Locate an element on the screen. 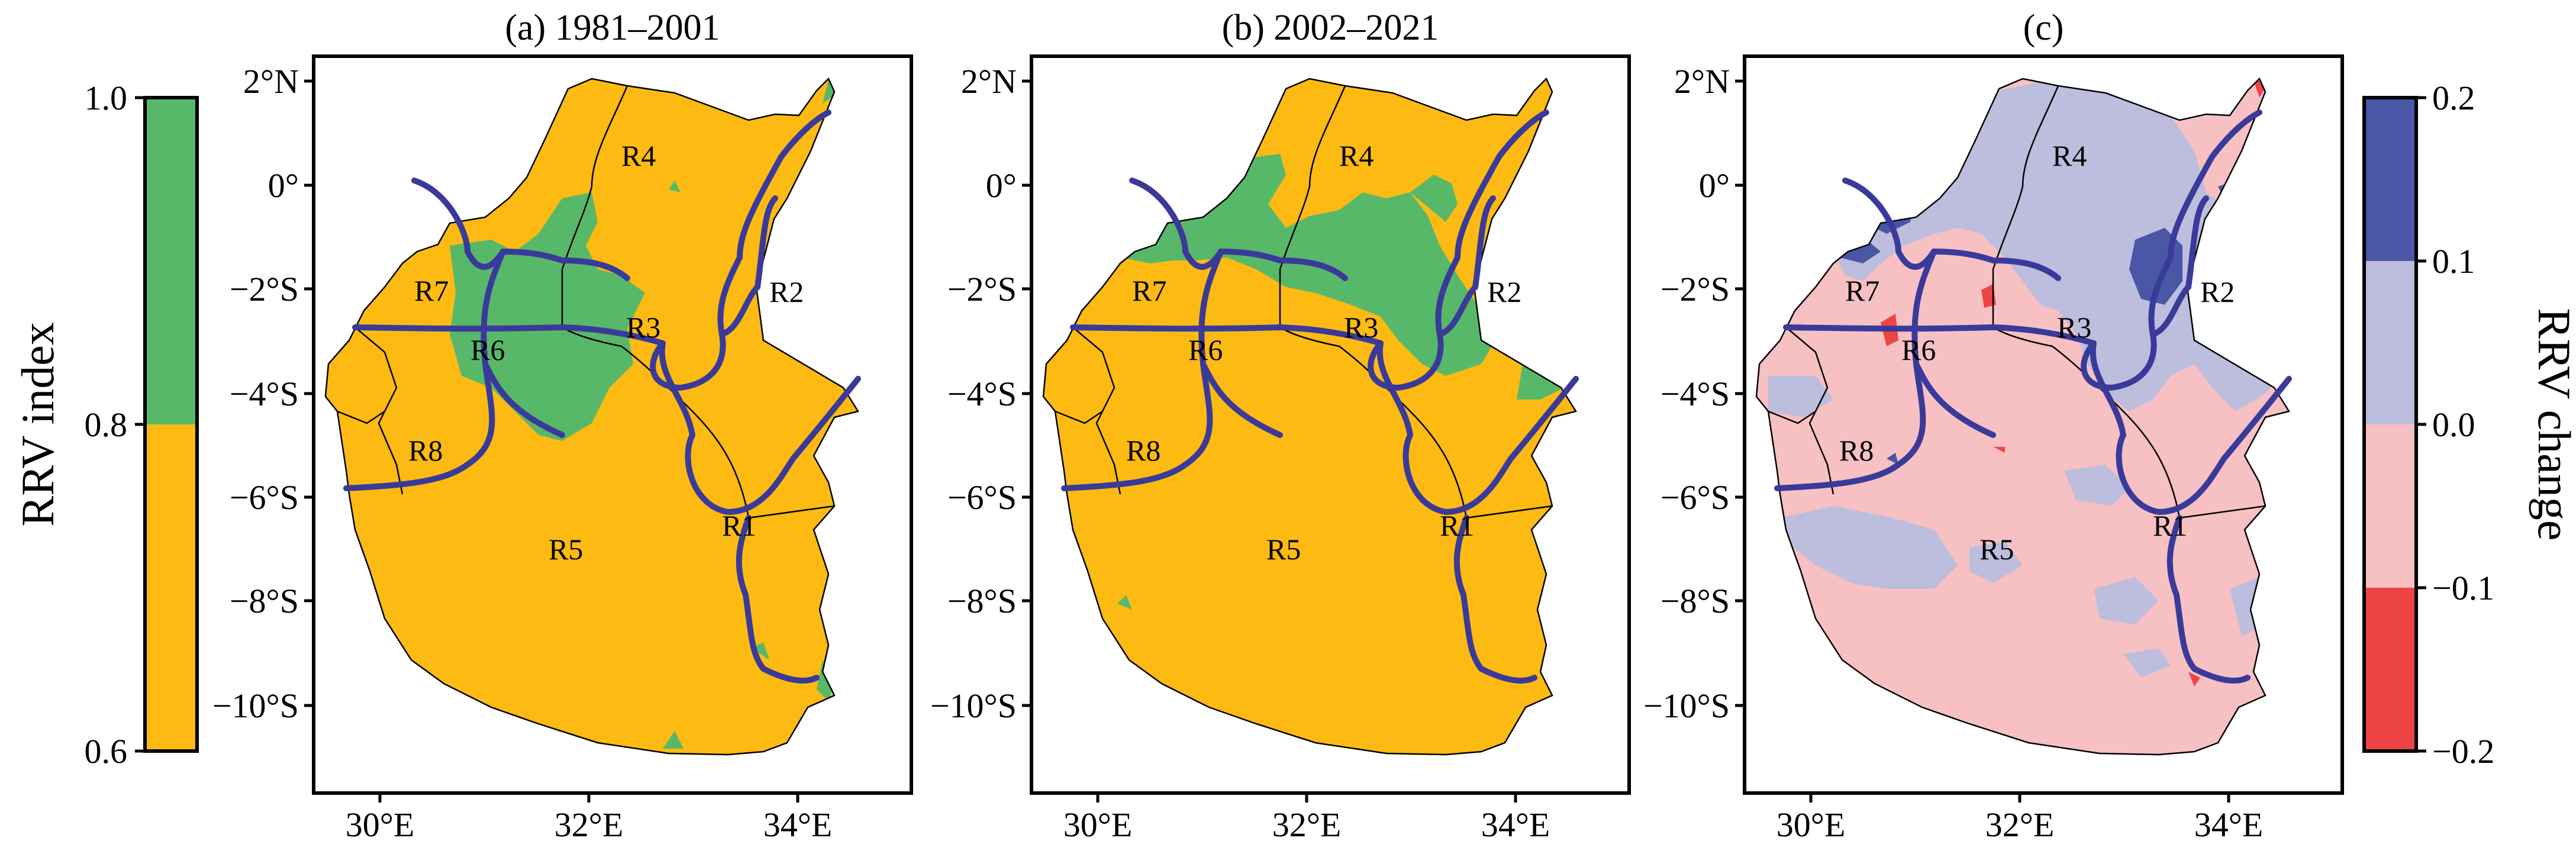 The width and height of the screenshot is (2576, 857). left-colorbar-high is located at coordinates (171, 261).